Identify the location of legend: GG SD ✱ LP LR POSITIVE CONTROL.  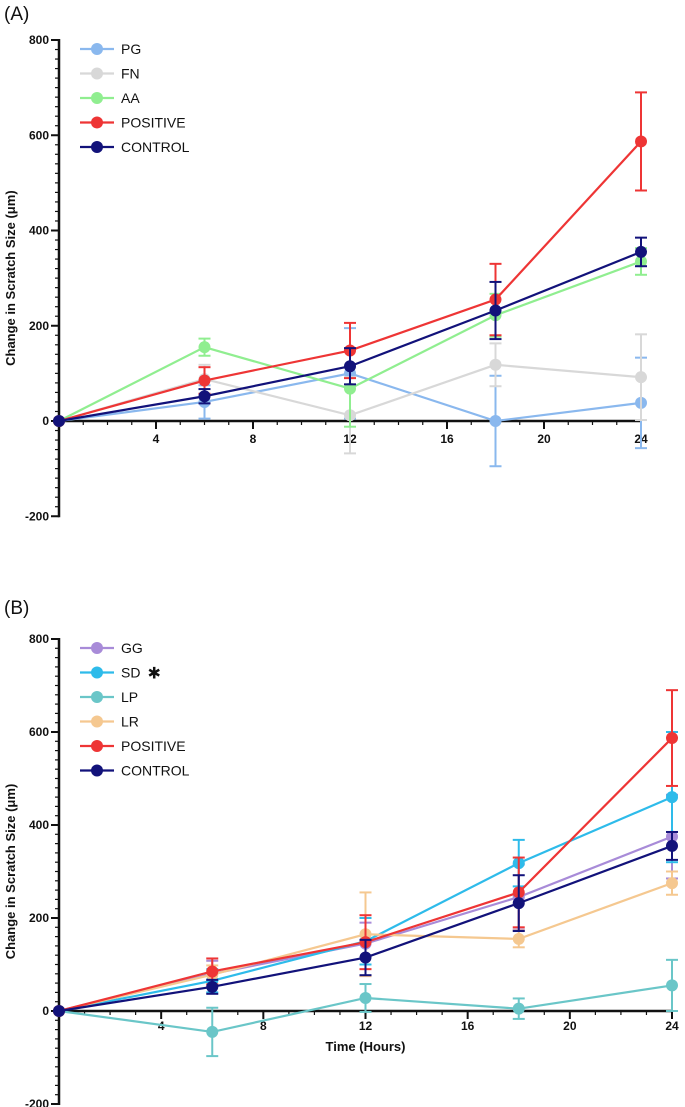
(135, 709).